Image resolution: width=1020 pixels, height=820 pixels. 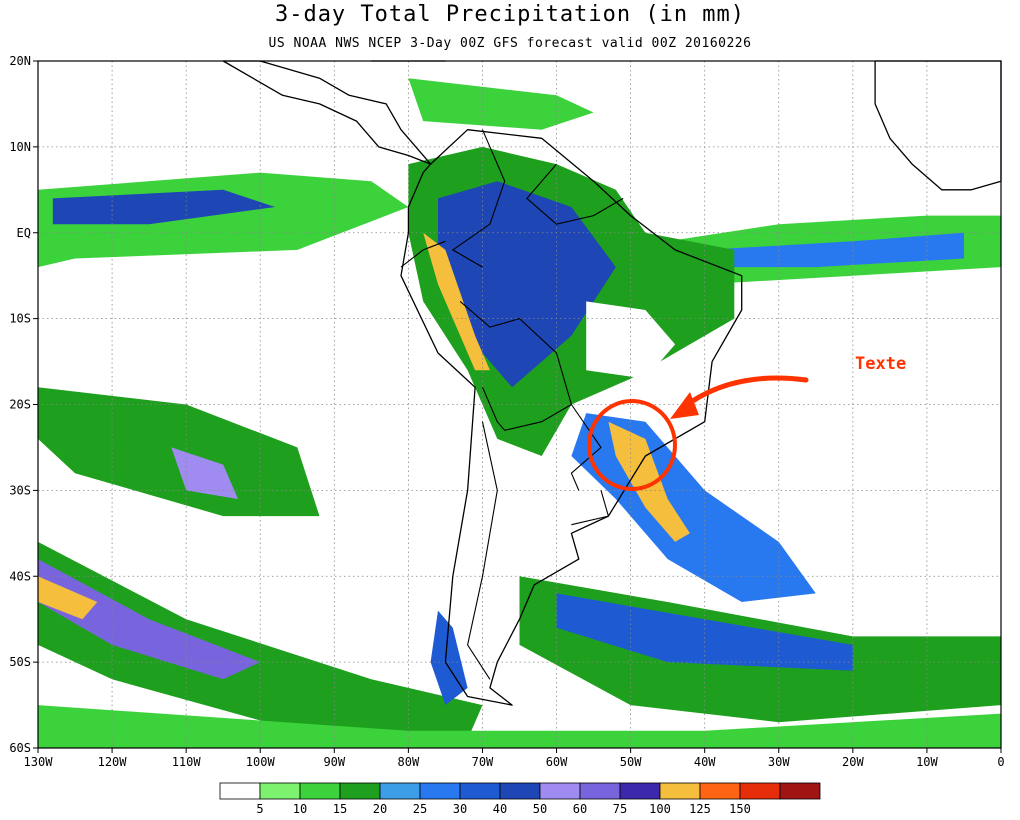 I want to click on lat-tick-label-4: 20S, so click(x=20, y=405).